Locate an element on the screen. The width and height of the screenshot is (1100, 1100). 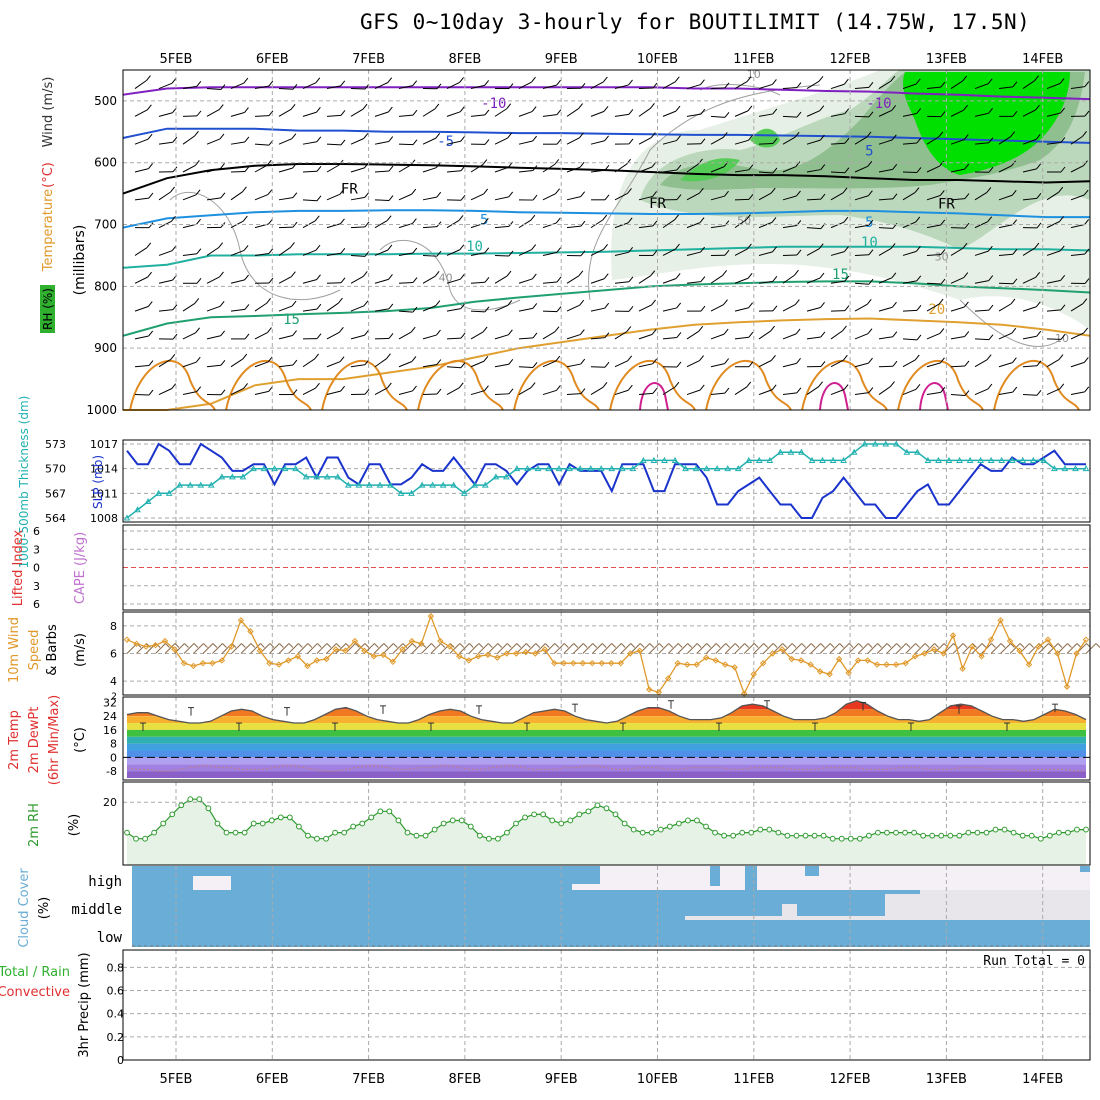
precip-axis-label: 3hr Precip (mm) is located at coordinates (84, 1004).